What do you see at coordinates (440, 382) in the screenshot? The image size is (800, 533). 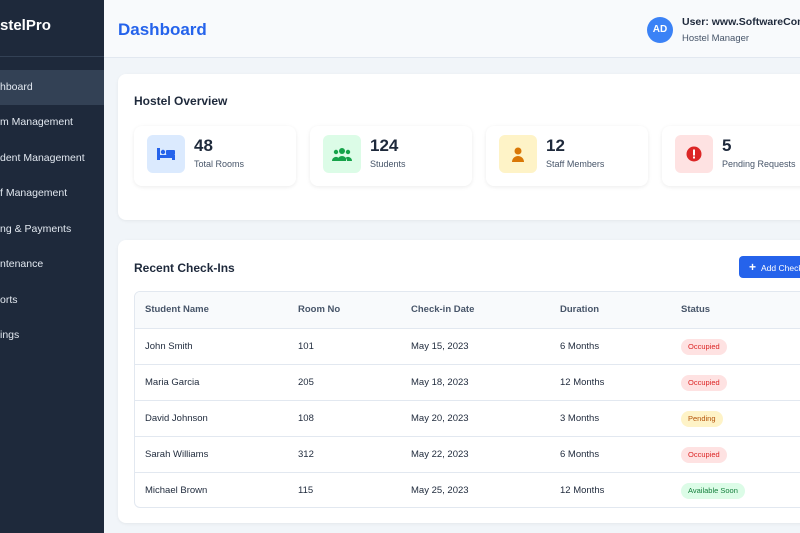 I see `table-cell: May 18, 2023` at bounding box center [440, 382].